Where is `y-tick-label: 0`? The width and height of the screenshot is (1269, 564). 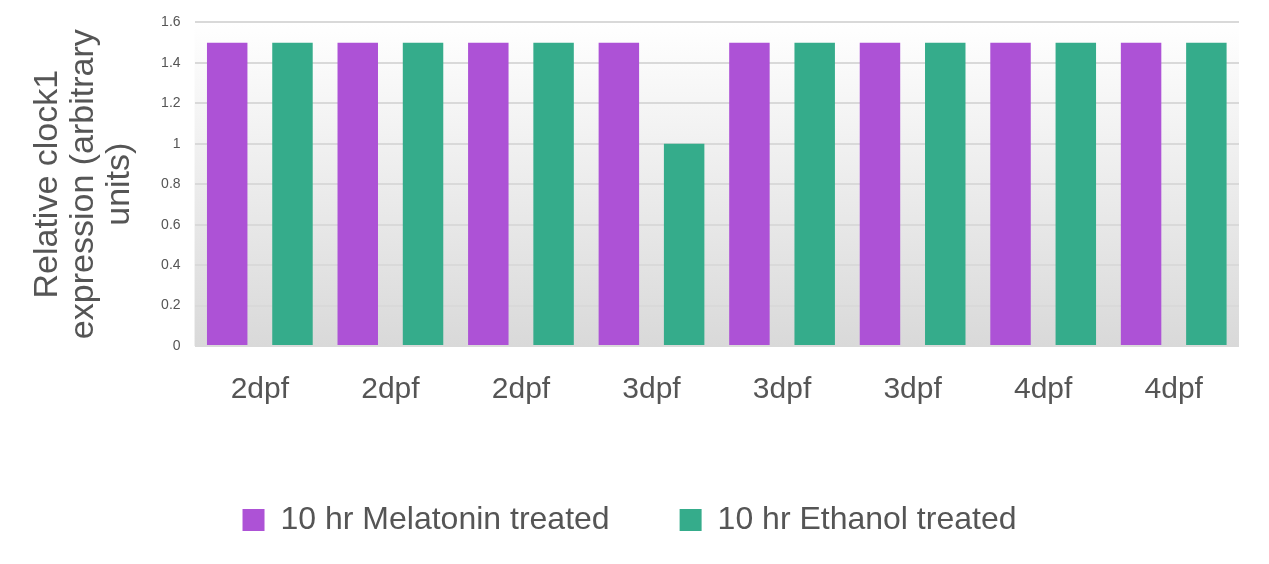 y-tick-label: 0 is located at coordinates (176, 344).